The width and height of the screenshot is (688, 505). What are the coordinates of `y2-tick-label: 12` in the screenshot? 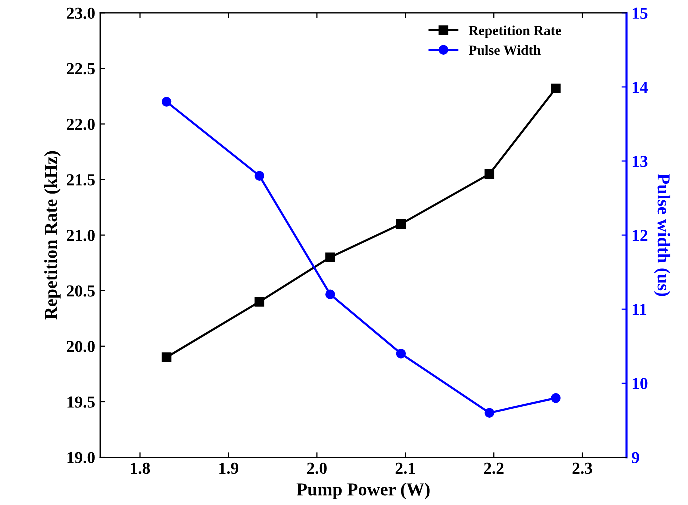 It's located at (640, 236).